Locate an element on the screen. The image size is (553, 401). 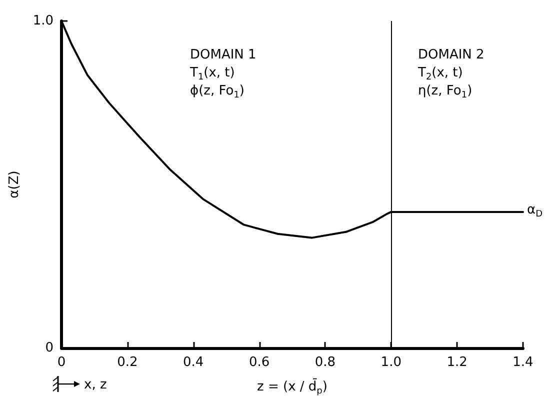
x-tick-label: 1.0 is located at coordinates (391, 362).